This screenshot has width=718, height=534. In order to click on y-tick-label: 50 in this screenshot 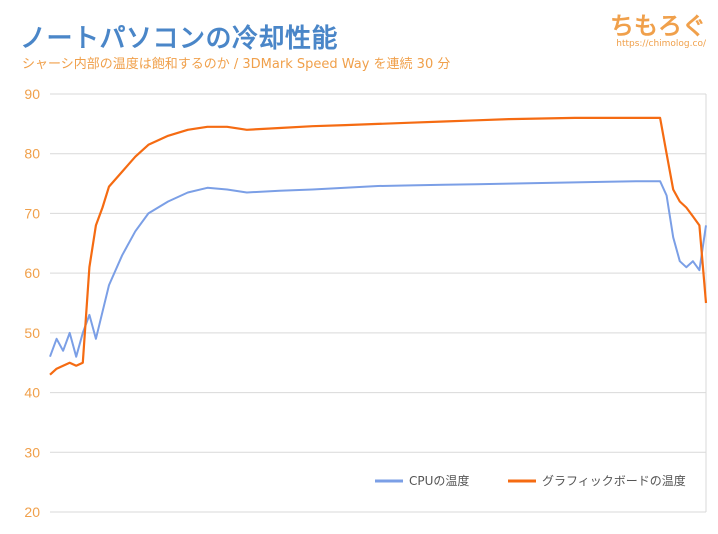, I will do `click(32, 333)`.